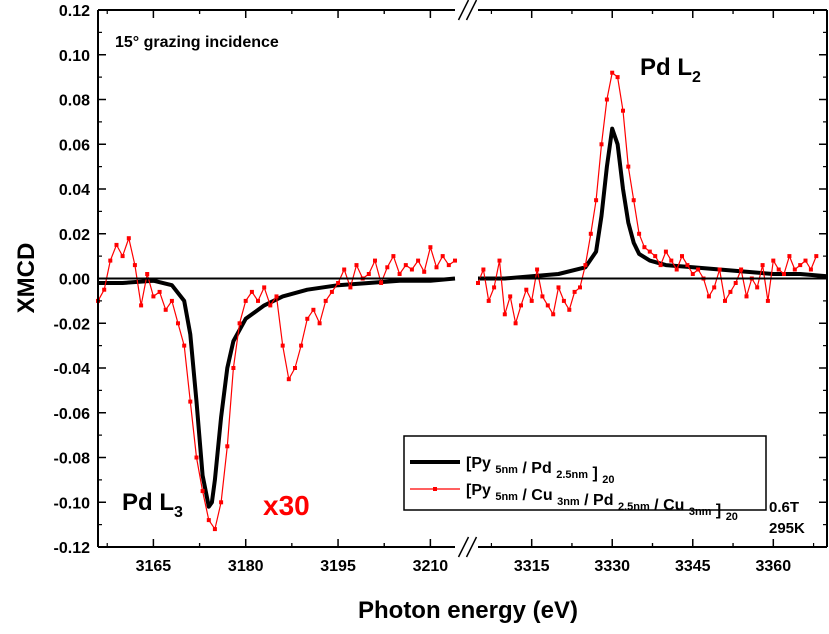  What do you see at coordinates (74, 280) in the screenshot?
I see `y-tick-label: 0.00` at bounding box center [74, 280].